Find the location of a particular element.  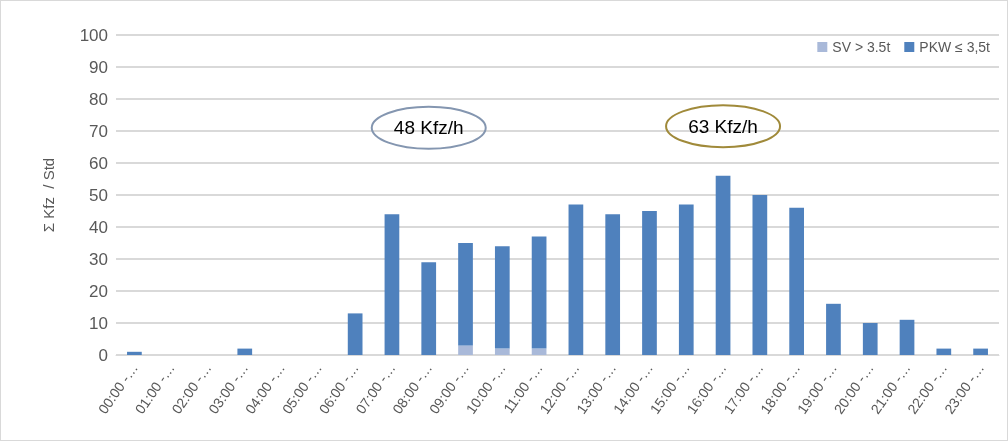

legend-label: SV > 3.5t is located at coordinates (861, 47).